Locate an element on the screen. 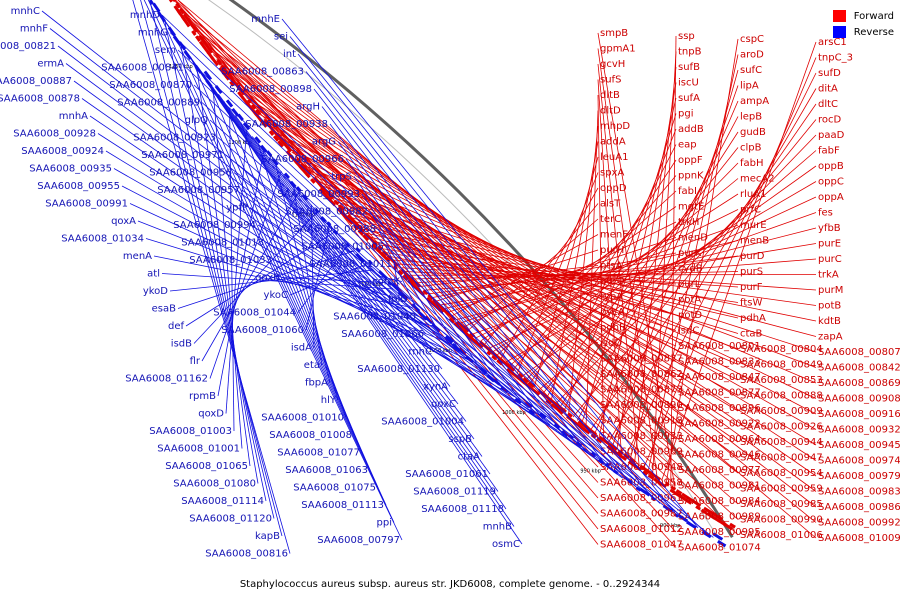  forward-gene-label: SAA6008_00992 is located at coordinates (859, 523).